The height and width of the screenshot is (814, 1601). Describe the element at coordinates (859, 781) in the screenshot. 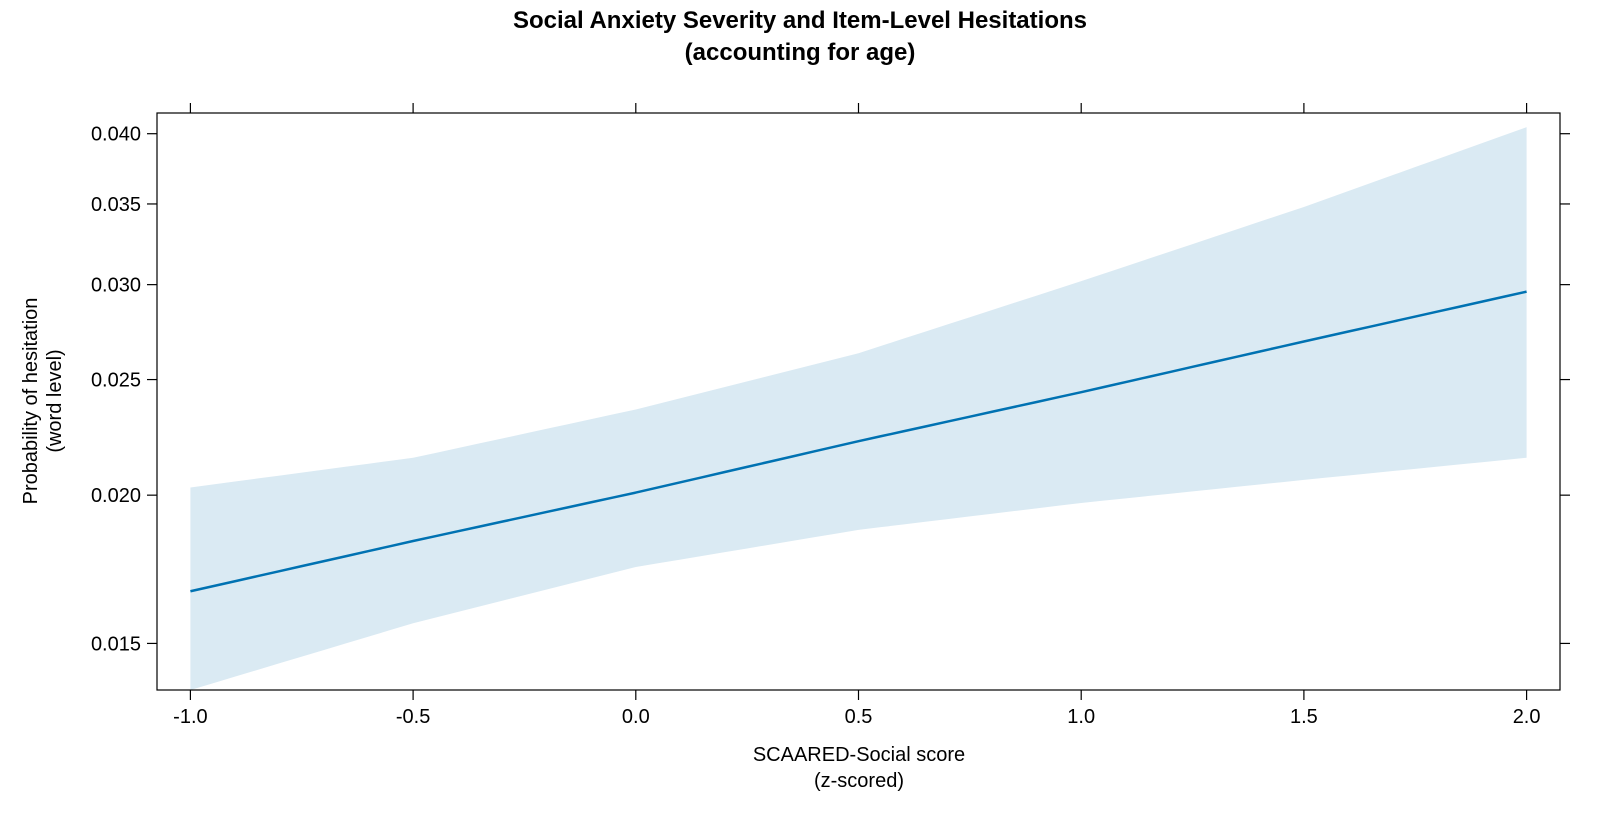

I see `x-axis-label-sub: (z-scored)` at that location.